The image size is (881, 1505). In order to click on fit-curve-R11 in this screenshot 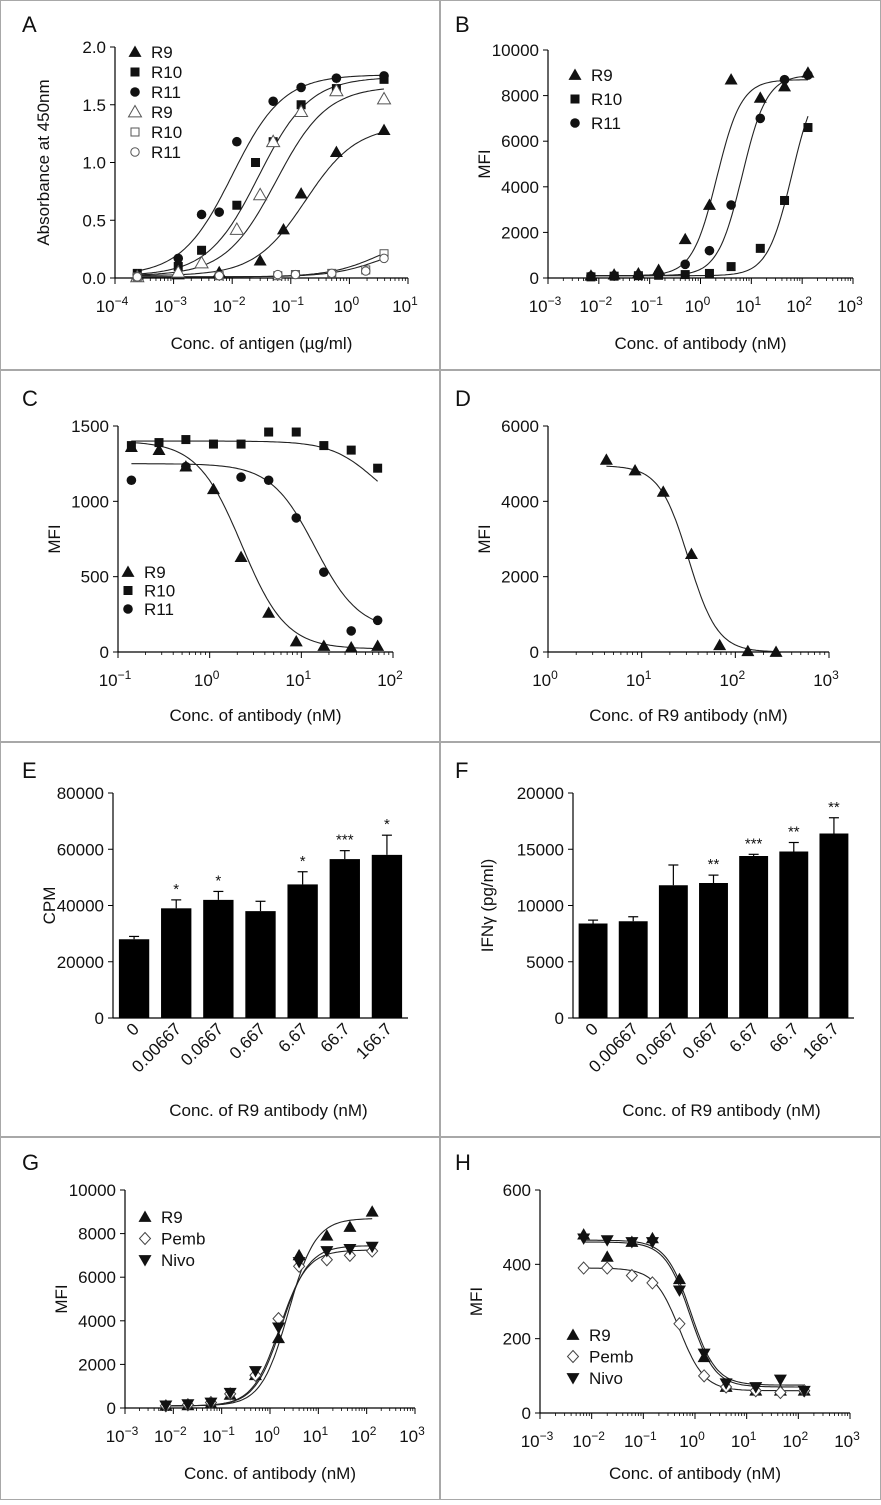, I will do `click(254, 543)`.